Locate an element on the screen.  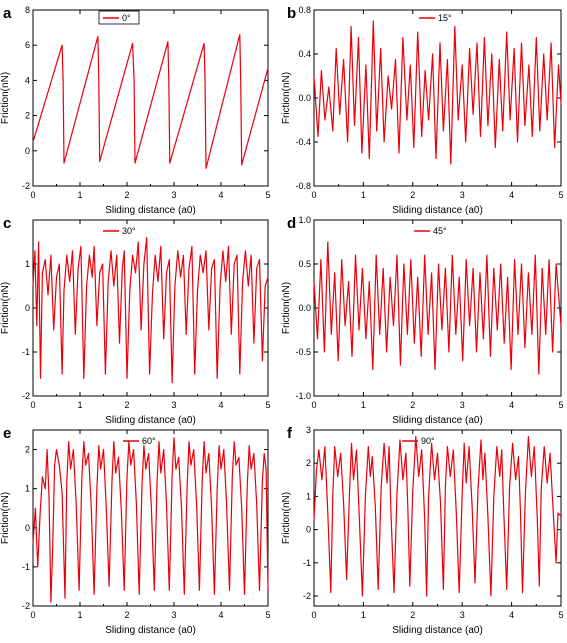
panel-letter: c is located at coordinates (7, 223).